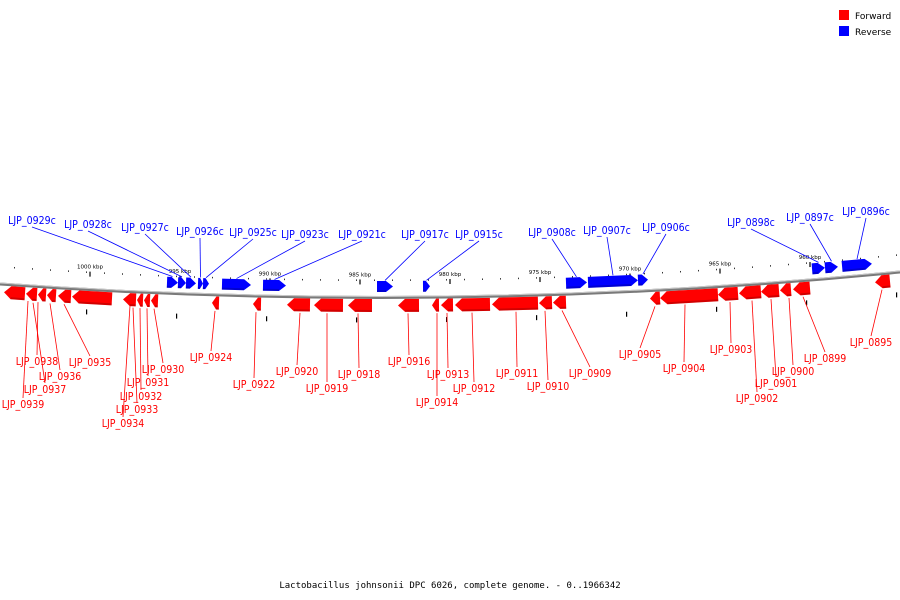 The width and height of the screenshot is (900, 600). Describe the element at coordinates (825, 359) in the screenshot. I see `forward-gene-label: LJP_0899` at that location.